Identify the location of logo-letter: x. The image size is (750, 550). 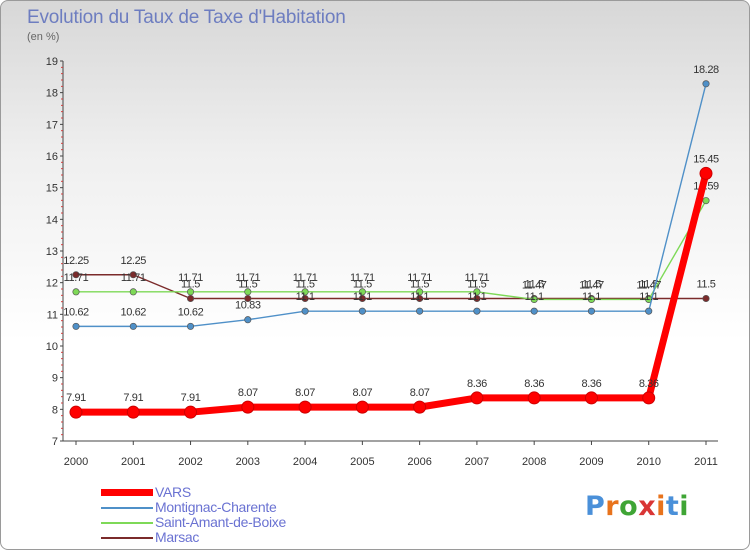
(647, 506).